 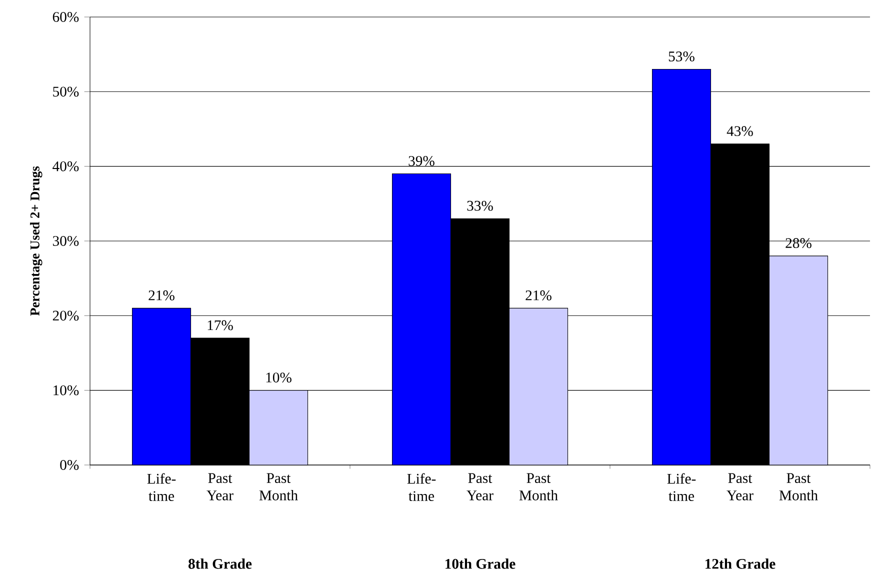 What do you see at coordinates (279, 377) in the screenshot?
I see `data-label: 10%` at bounding box center [279, 377].